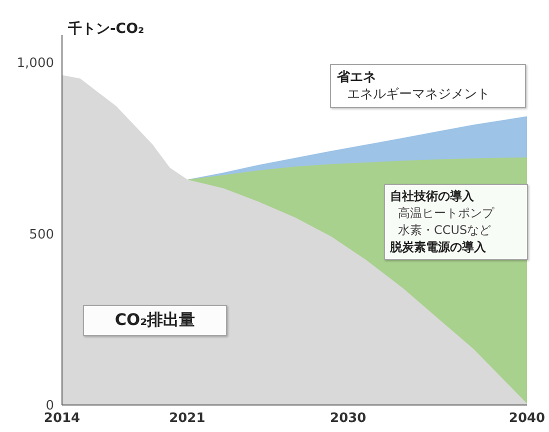 This screenshot has height=432, width=549. Describe the element at coordinates (444, 230) in the screenshot. I see `annotation: 水素・CCUSなど` at that location.